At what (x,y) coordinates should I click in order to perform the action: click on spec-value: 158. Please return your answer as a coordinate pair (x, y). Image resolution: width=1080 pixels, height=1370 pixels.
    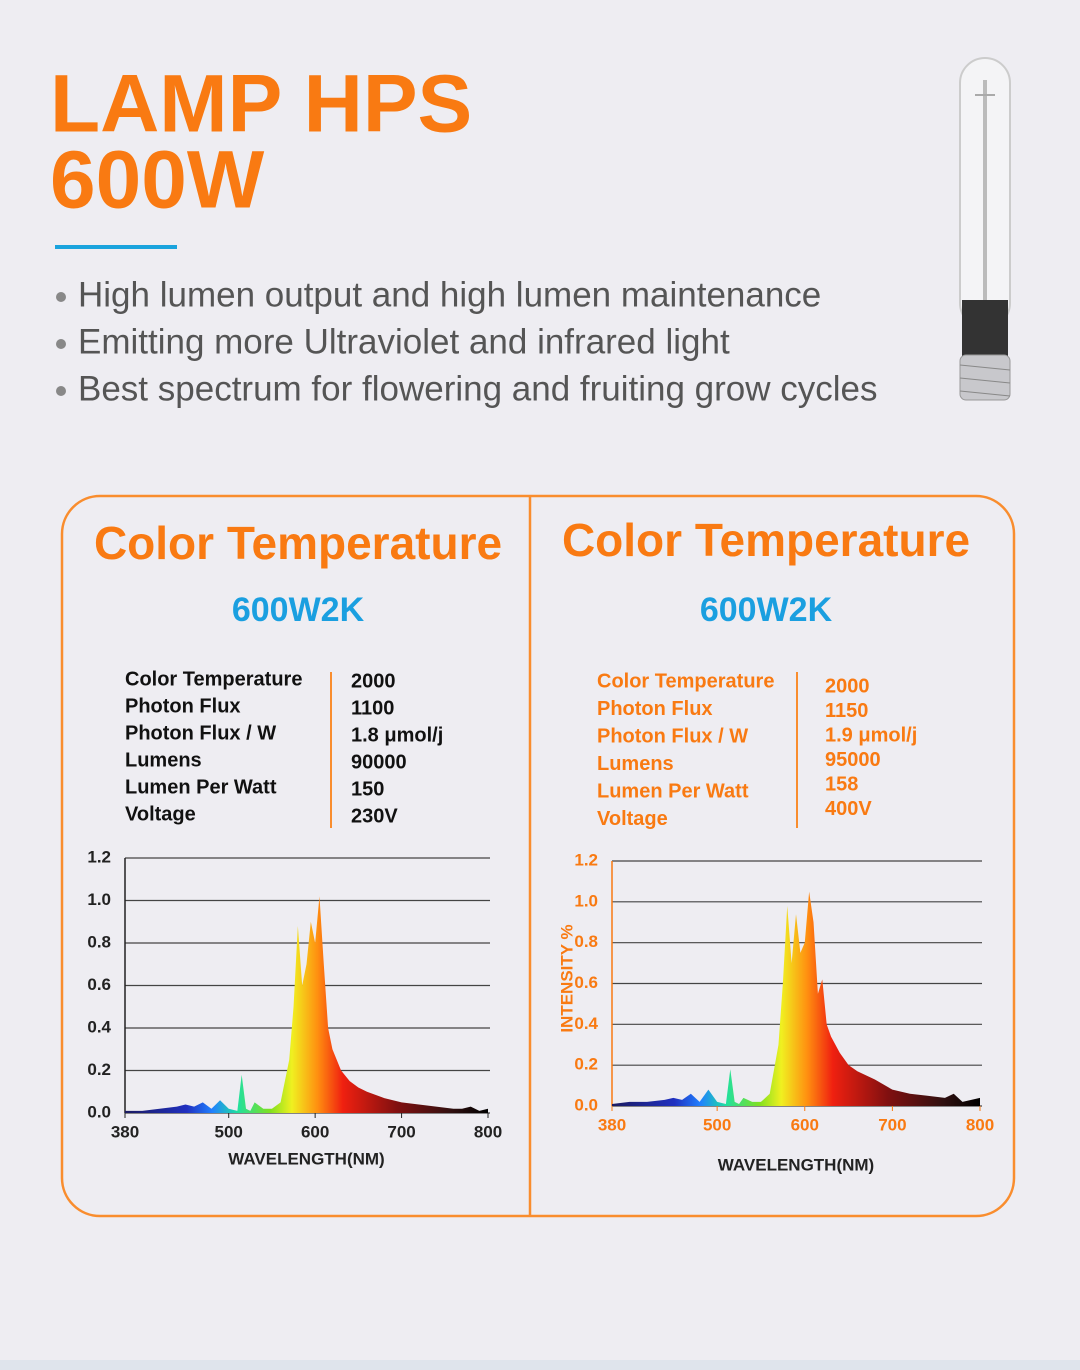
    Looking at the image, I should click on (841, 784).